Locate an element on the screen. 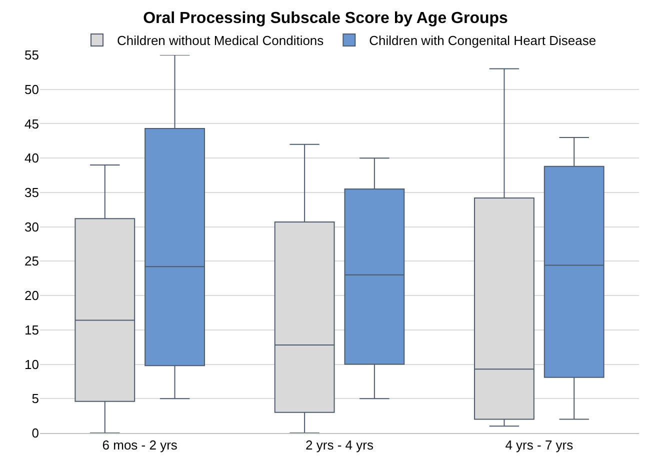 Image resolution: width=651 pixels, height=468 pixels. legend-label: Children with Congenital Heart Disease is located at coordinates (482, 40).